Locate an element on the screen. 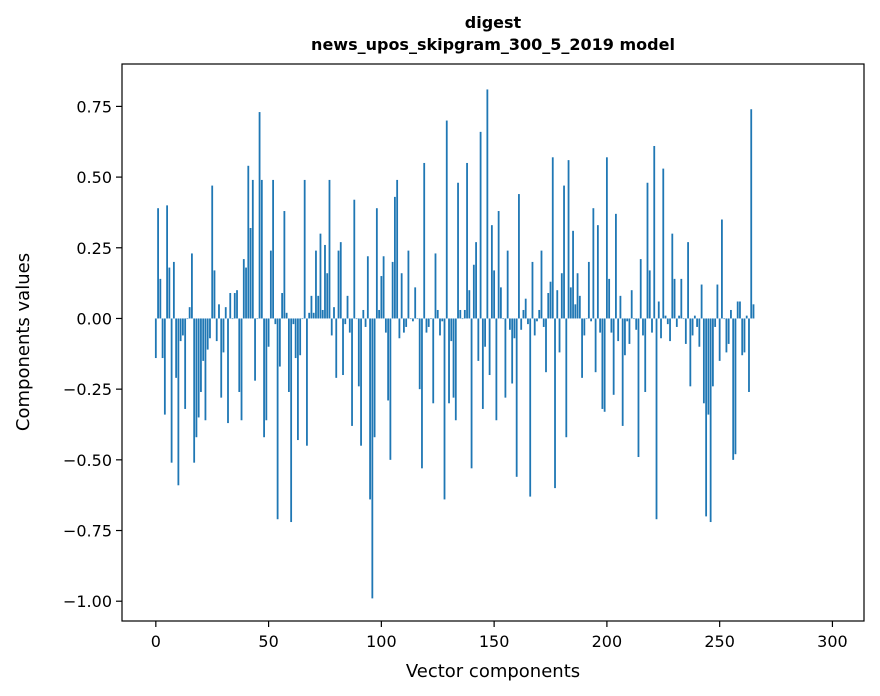 The width and height of the screenshot is (880, 696). y-tick-label: 0.00 is located at coordinates (94, 318).